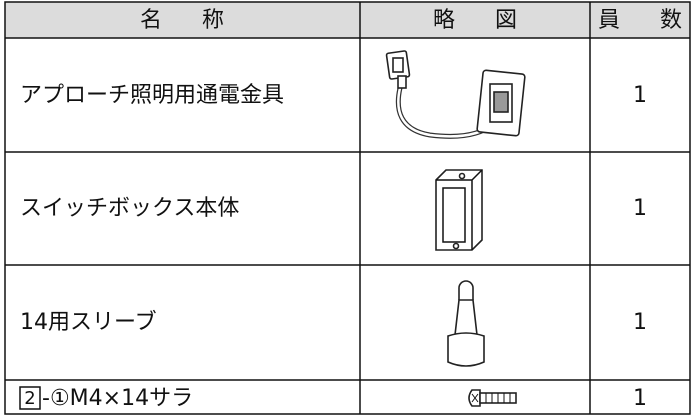 This screenshot has width=694, height=417. I want to click on header-cell: 員数, so click(646, 20).